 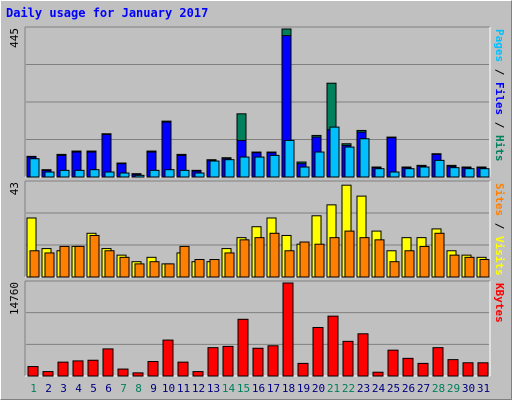 I want to click on day-label: 21, so click(x=333, y=388).